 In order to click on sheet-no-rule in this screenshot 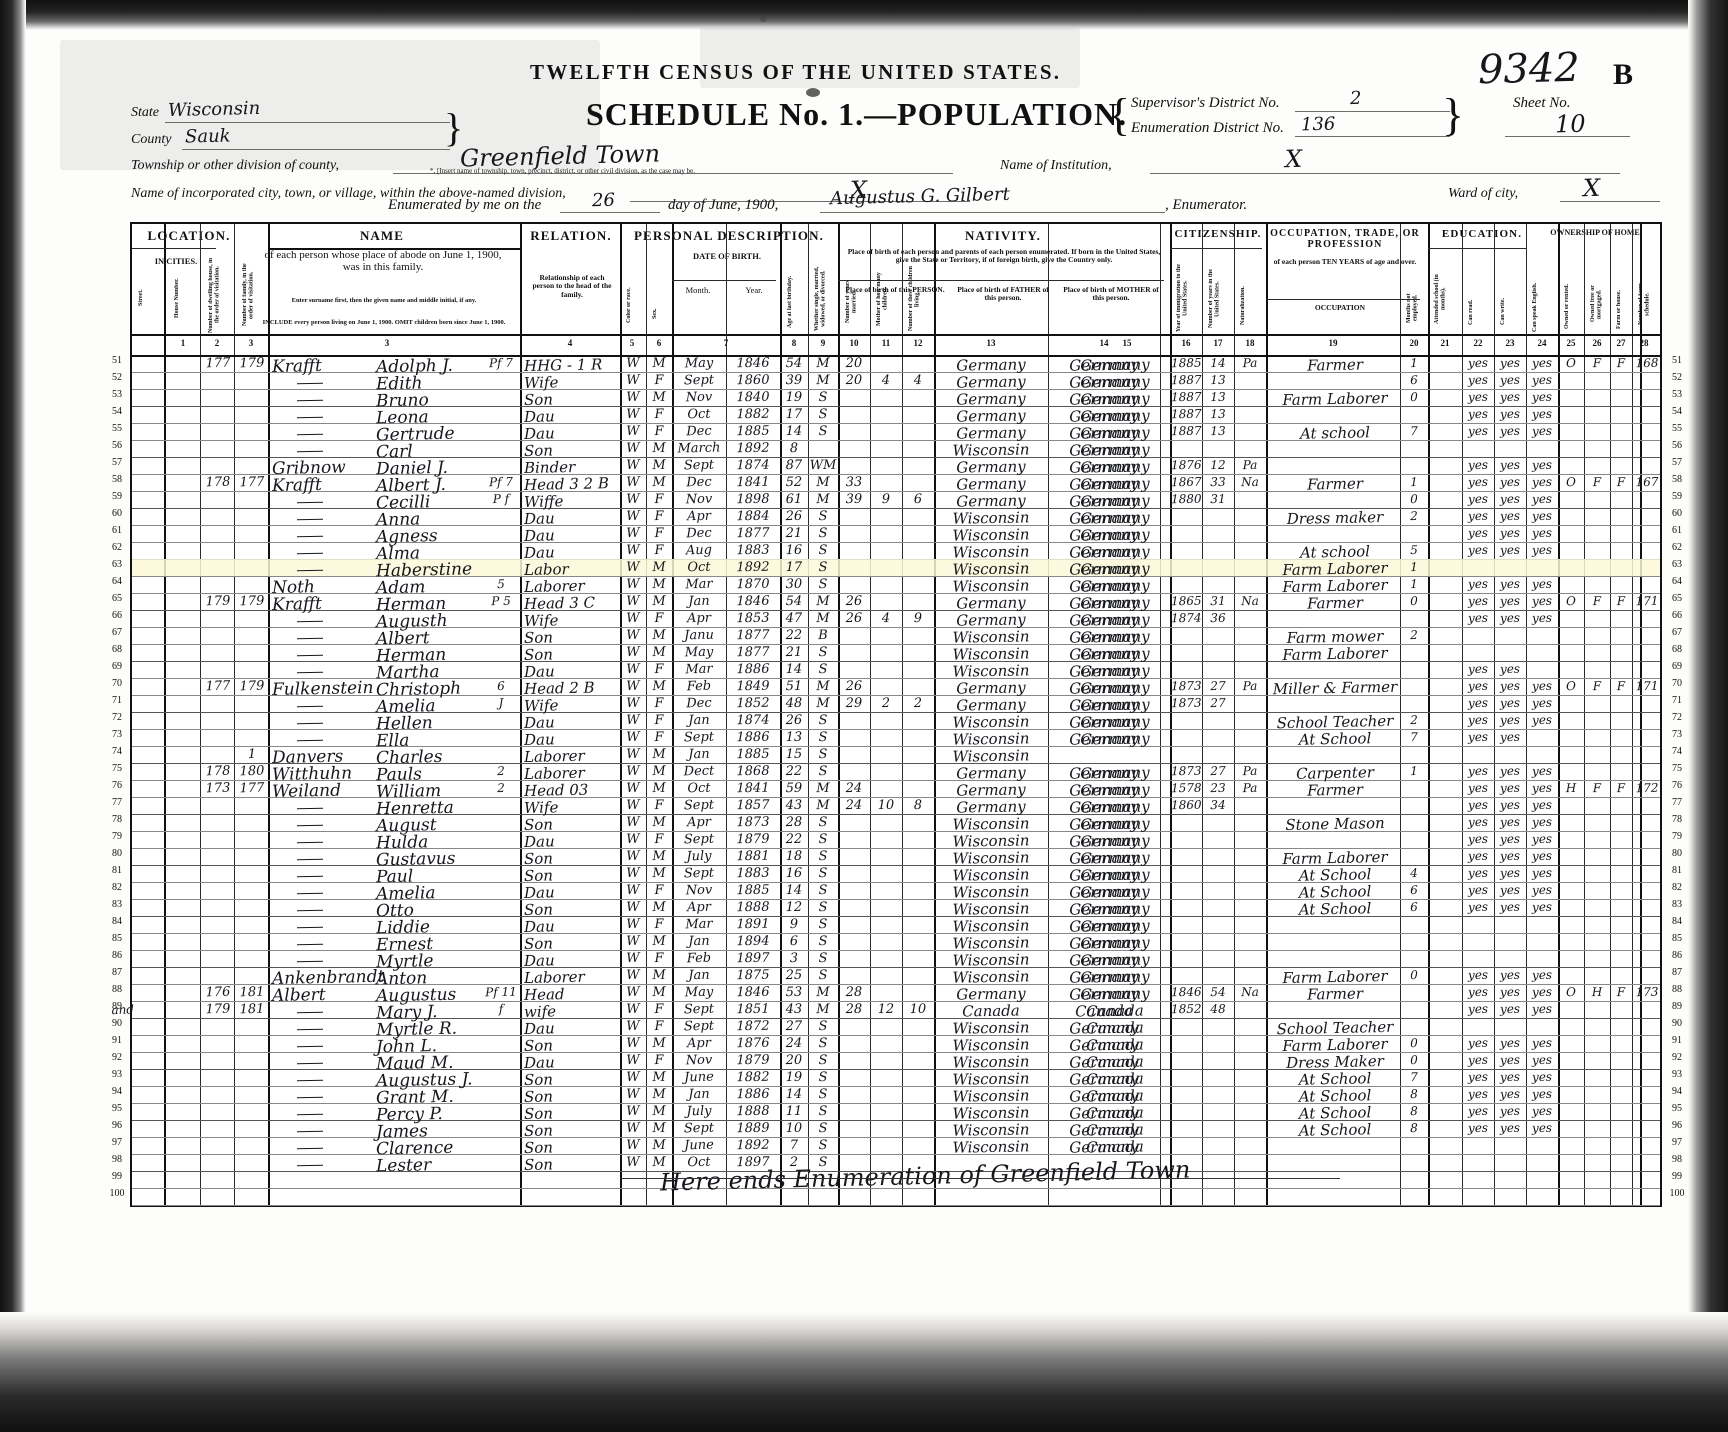, I will do `click(1567, 136)`.